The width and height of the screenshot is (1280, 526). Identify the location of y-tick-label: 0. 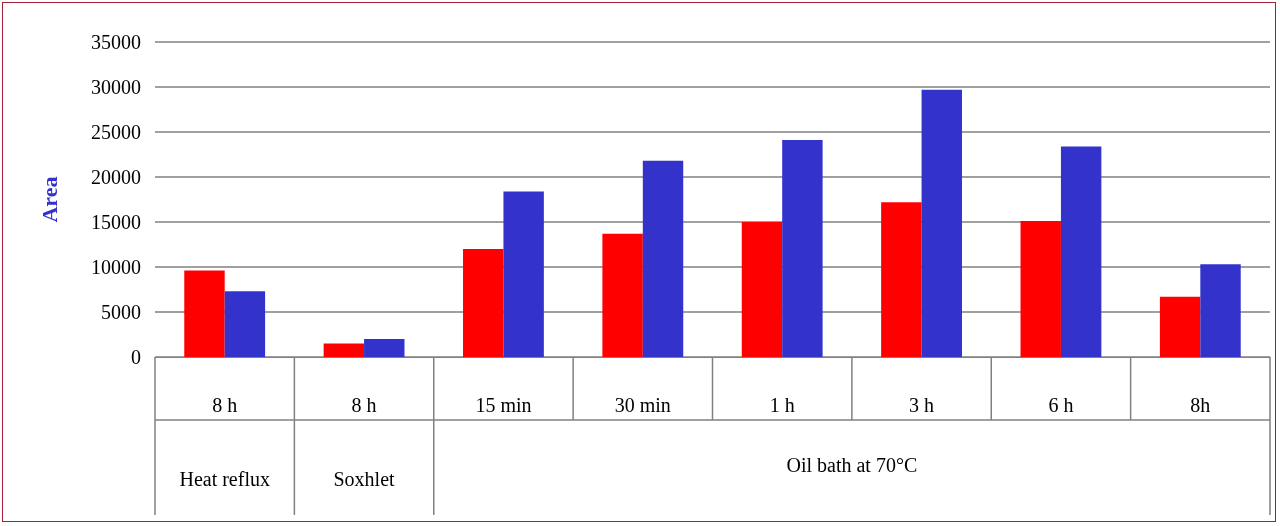
(136, 357).